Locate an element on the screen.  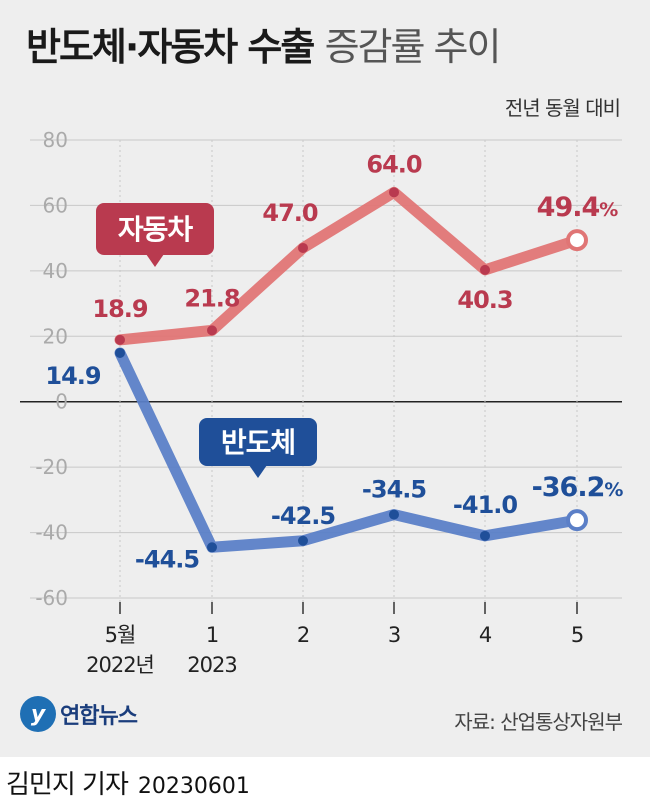
publish-date: 20230601 is located at coordinates (193, 786).